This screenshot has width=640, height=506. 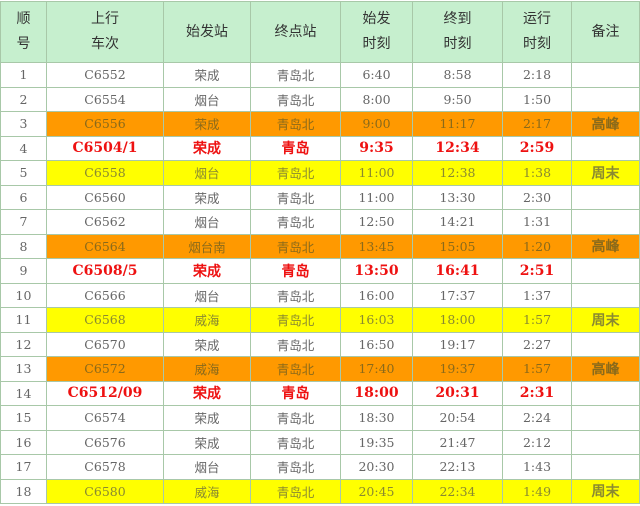 What do you see at coordinates (376, 369) in the screenshot?
I see `departure-cell: 17:40` at bounding box center [376, 369].